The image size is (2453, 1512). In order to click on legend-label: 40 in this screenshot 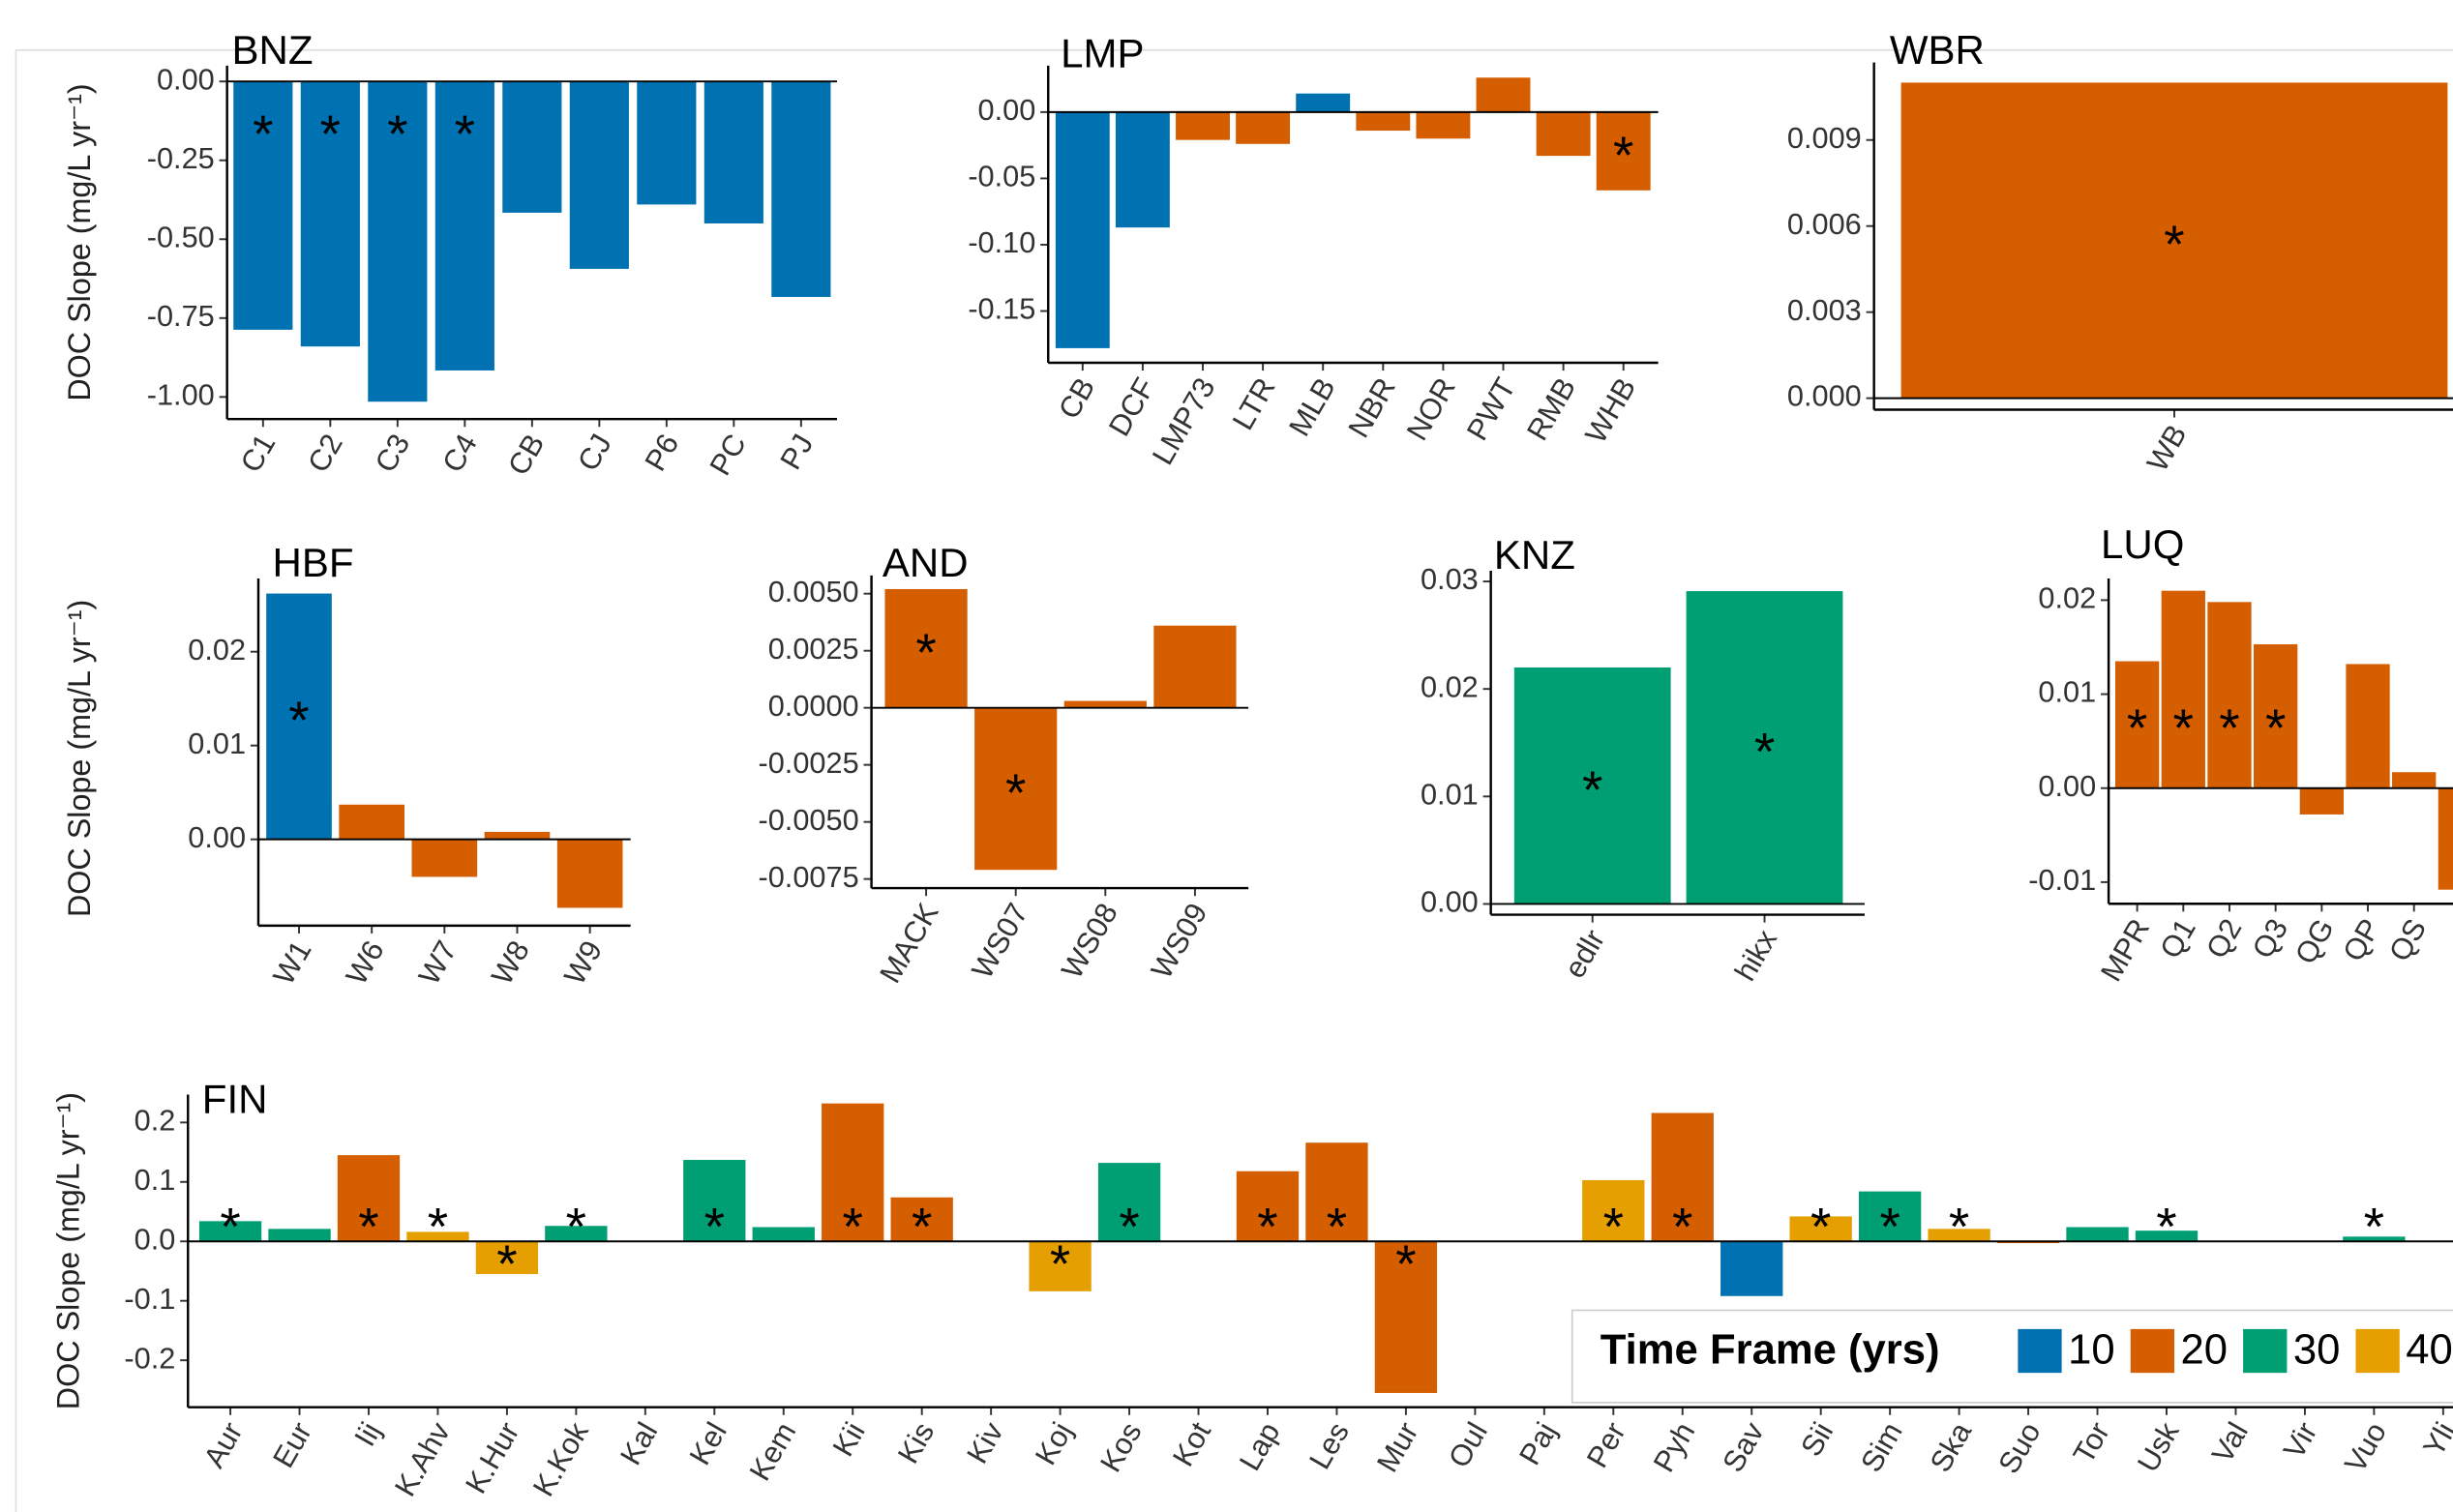, I will do `click(2429, 1350)`.